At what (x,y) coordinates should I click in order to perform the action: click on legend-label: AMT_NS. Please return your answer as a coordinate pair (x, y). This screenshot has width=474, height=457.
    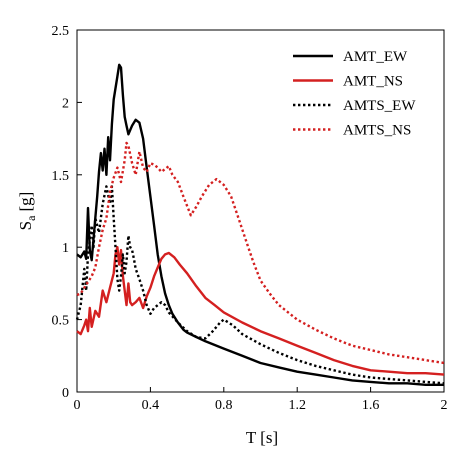
    Looking at the image, I should click on (373, 82).